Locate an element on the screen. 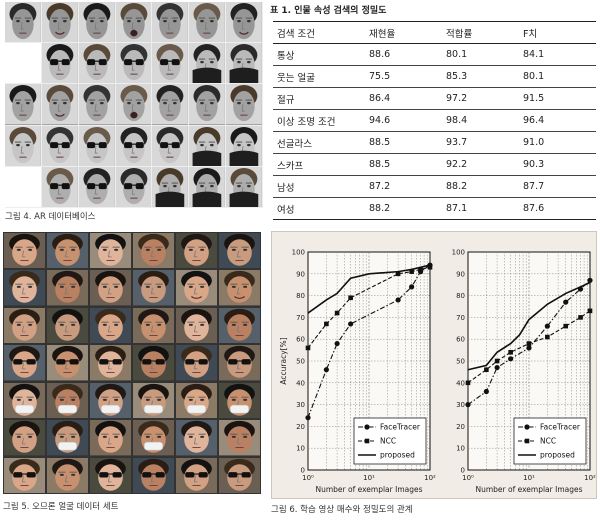  y-tick-label: 90 is located at coordinates (460, 274).